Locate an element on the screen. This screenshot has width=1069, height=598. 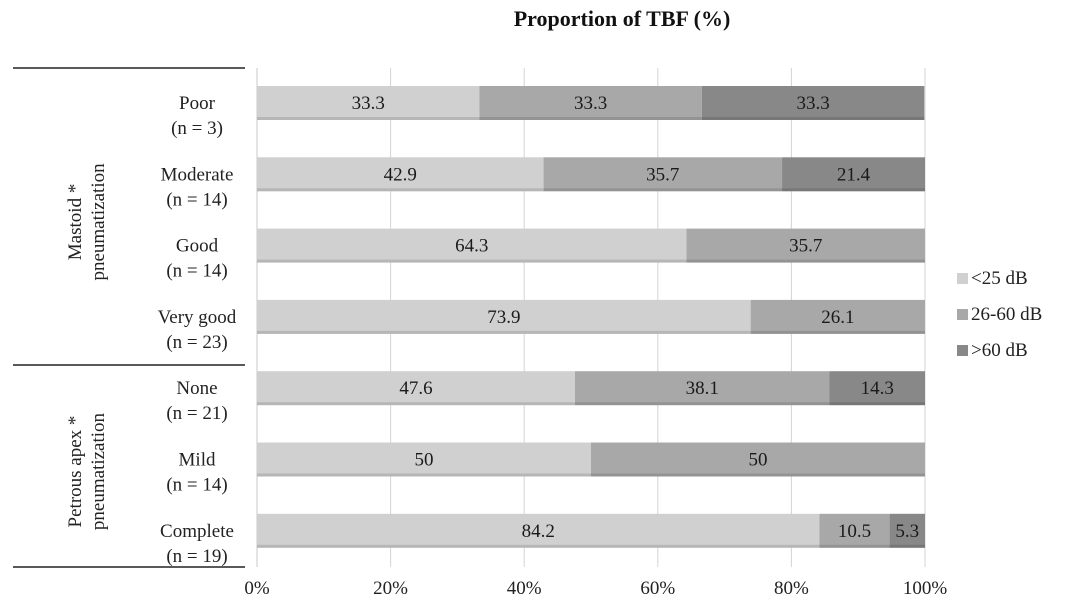
x-axis-ticks: 0% 20% 40% 60% 80% 100% is located at coordinates (595, 588).